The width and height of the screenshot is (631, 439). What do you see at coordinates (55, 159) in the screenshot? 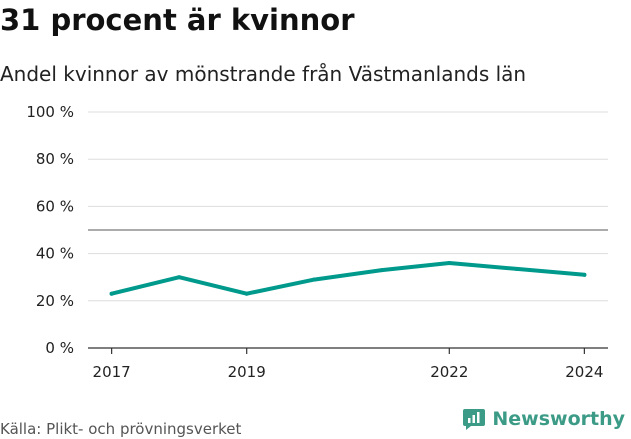
I see `y-tick-label: 80 %` at bounding box center [55, 159].